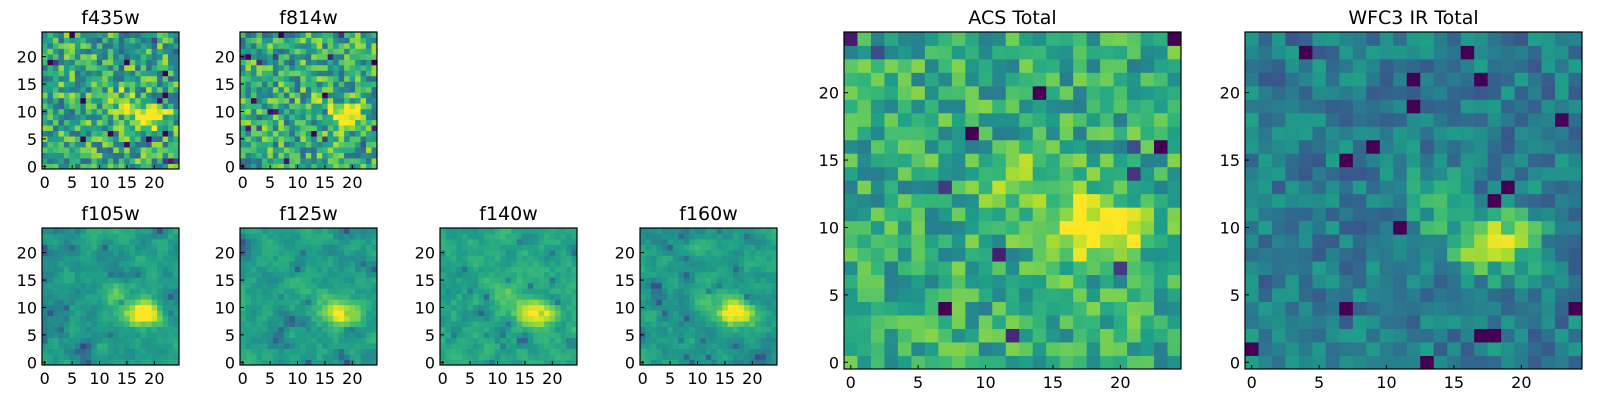 The height and width of the screenshot is (400, 1600). I want to click on axes-frame, so click(508, 296).